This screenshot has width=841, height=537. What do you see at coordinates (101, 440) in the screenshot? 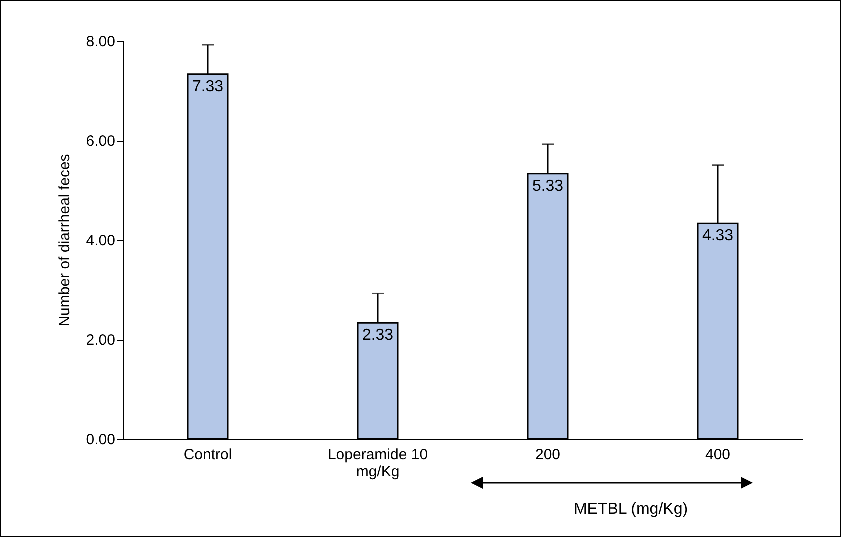
I see `y-tick-label: 0.00` at bounding box center [101, 440].